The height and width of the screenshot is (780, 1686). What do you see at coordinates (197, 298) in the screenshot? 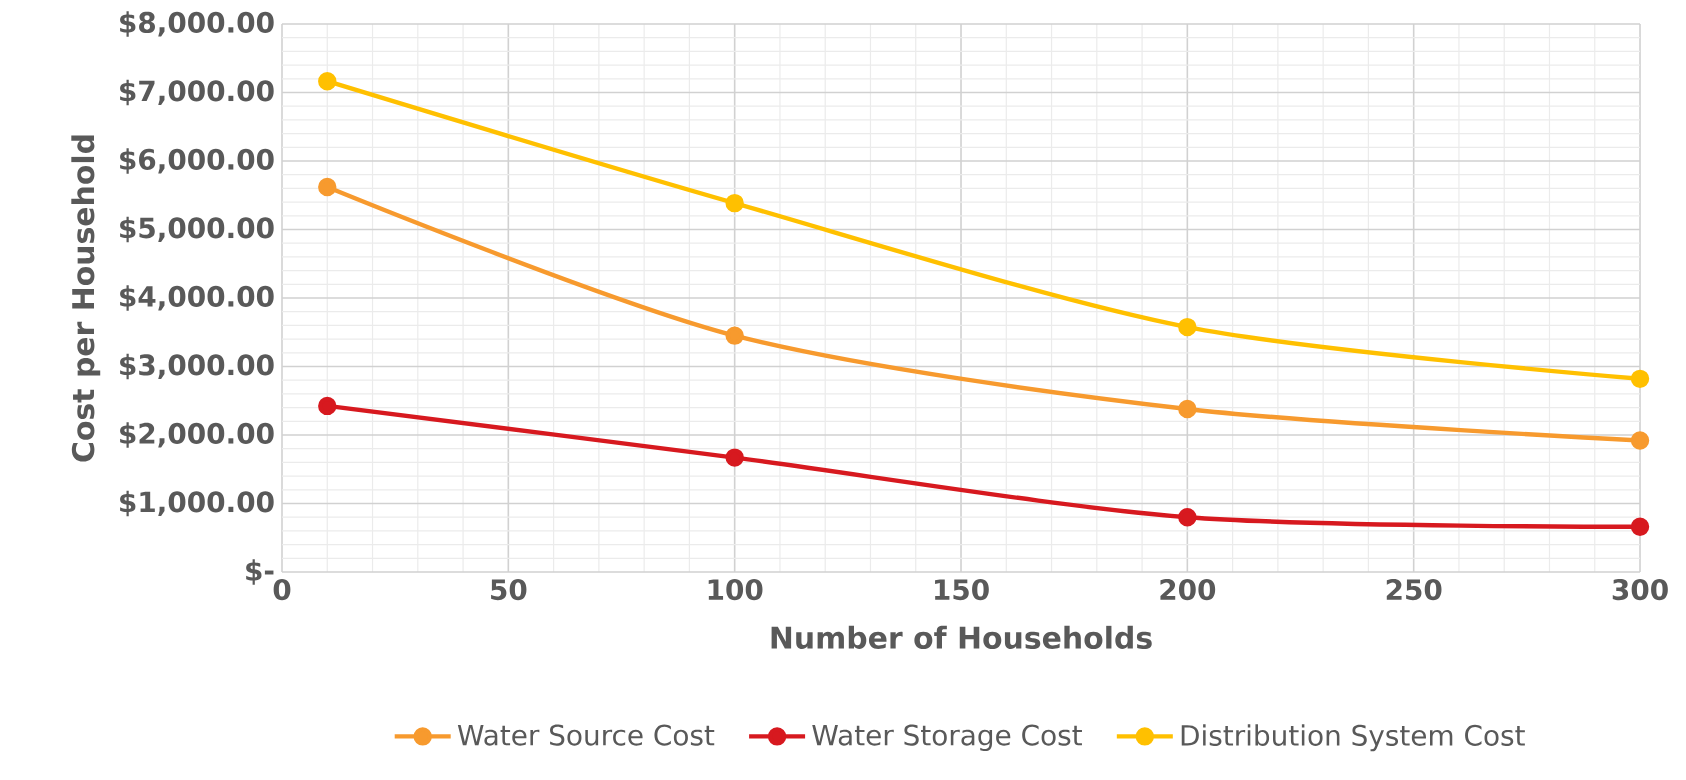
I see `y-tick-label: $4,000.00` at bounding box center [197, 298].